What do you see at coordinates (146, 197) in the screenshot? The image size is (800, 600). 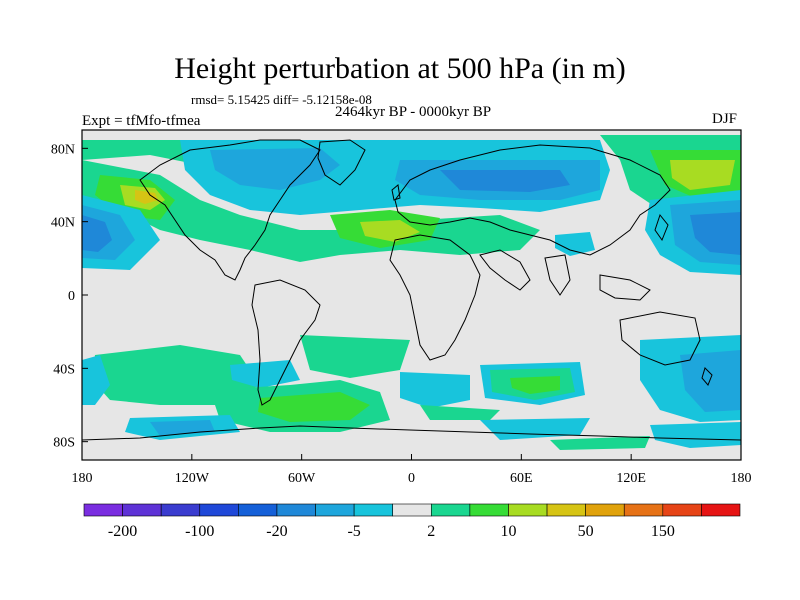 I see `contour-region-gold` at bounding box center [146, 197].